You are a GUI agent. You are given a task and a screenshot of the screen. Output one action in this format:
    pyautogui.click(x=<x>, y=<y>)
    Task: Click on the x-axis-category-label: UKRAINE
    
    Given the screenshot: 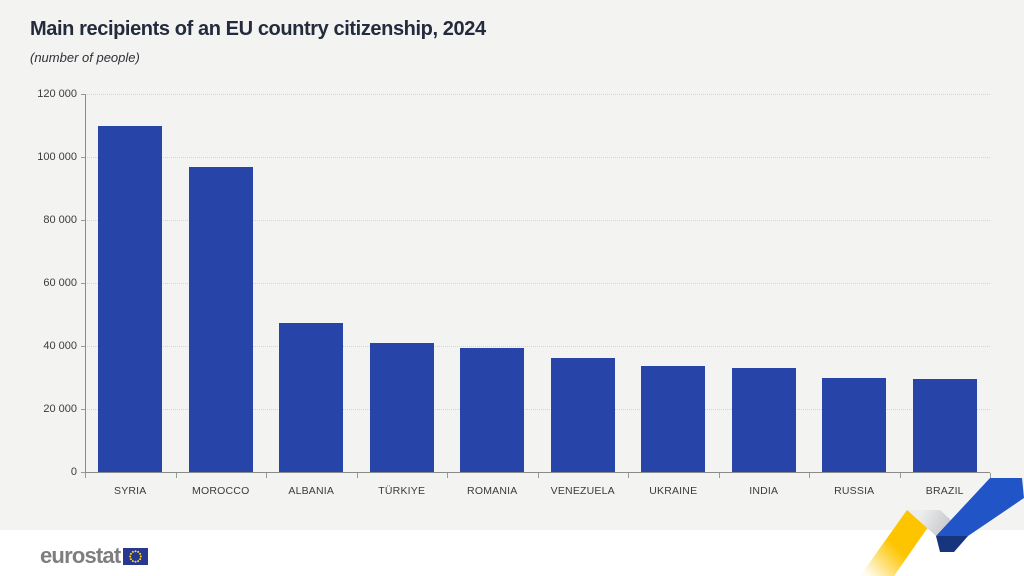 What is the action you would take?
    pyautogui.click(x=673, y=491)
    